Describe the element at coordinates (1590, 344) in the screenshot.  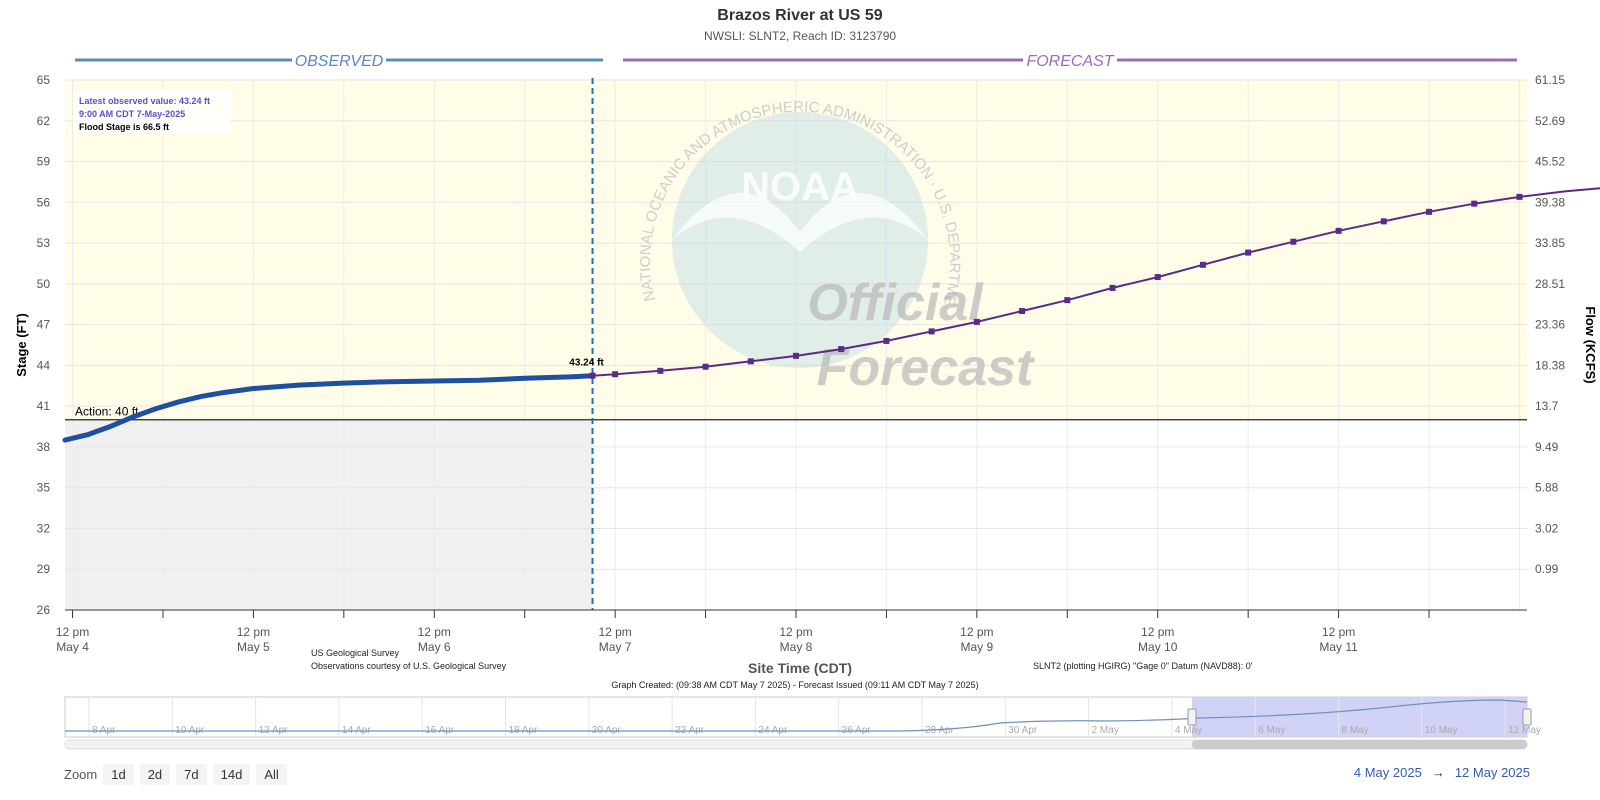
I see `y2-axis-title: Flow (KCFS)` at that location.